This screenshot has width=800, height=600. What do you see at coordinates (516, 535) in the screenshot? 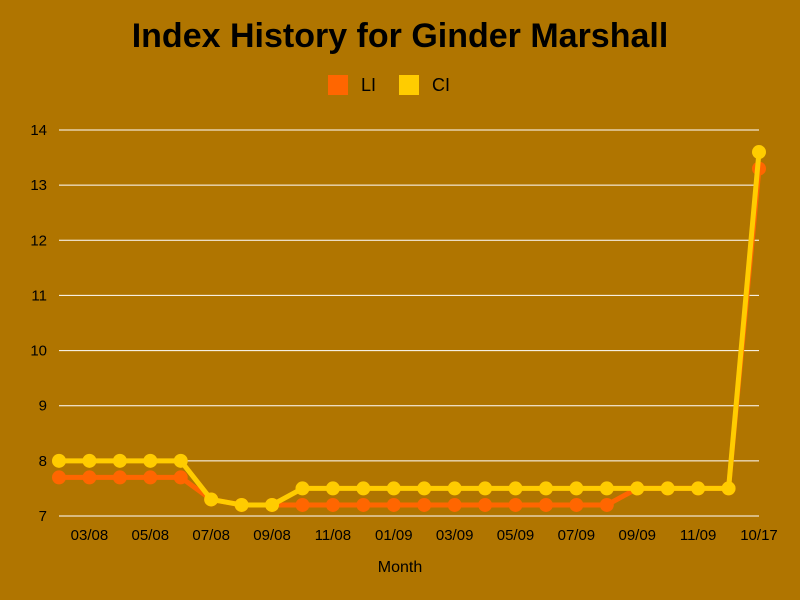
I see `x-tick-label: 05/09` at bounding box center [516, 535].